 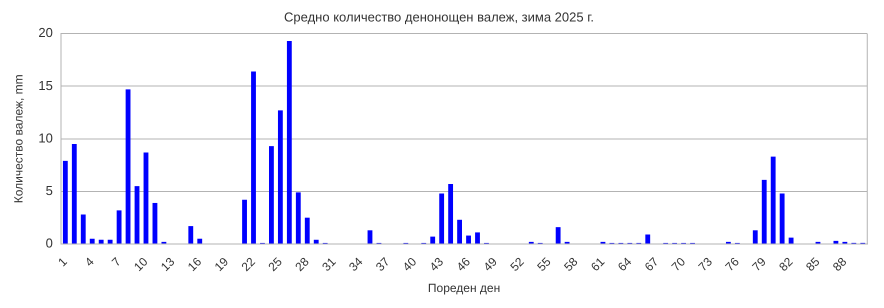 I want to click on x-tick-label: 46, so click(x=464, y=264).